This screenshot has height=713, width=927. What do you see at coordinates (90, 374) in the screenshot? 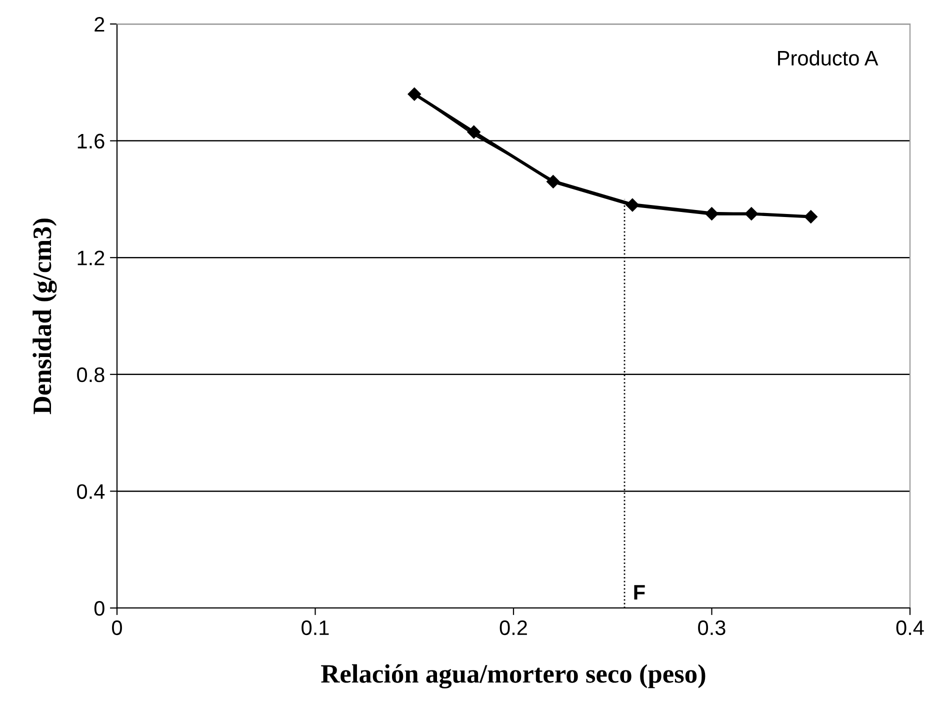
I see `y-tick-label: 0.8` at bounding box center [90, 374].